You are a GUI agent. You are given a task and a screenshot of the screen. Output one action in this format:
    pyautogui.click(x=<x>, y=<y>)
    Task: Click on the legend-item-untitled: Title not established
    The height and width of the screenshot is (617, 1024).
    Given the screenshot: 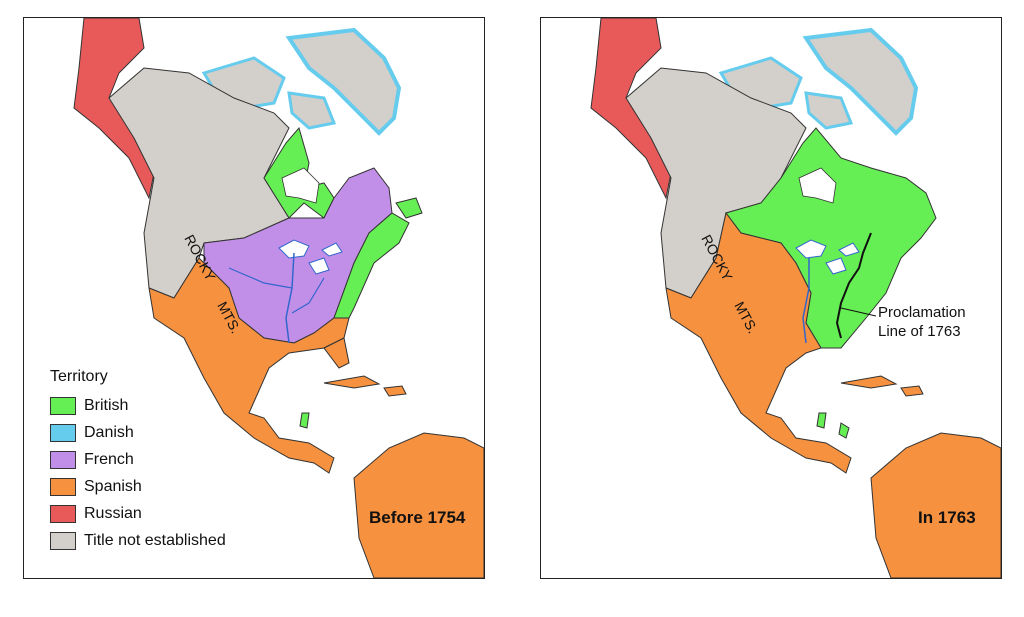 What is the action you would take?
    pyautogui.click(x=138, y=540)
    